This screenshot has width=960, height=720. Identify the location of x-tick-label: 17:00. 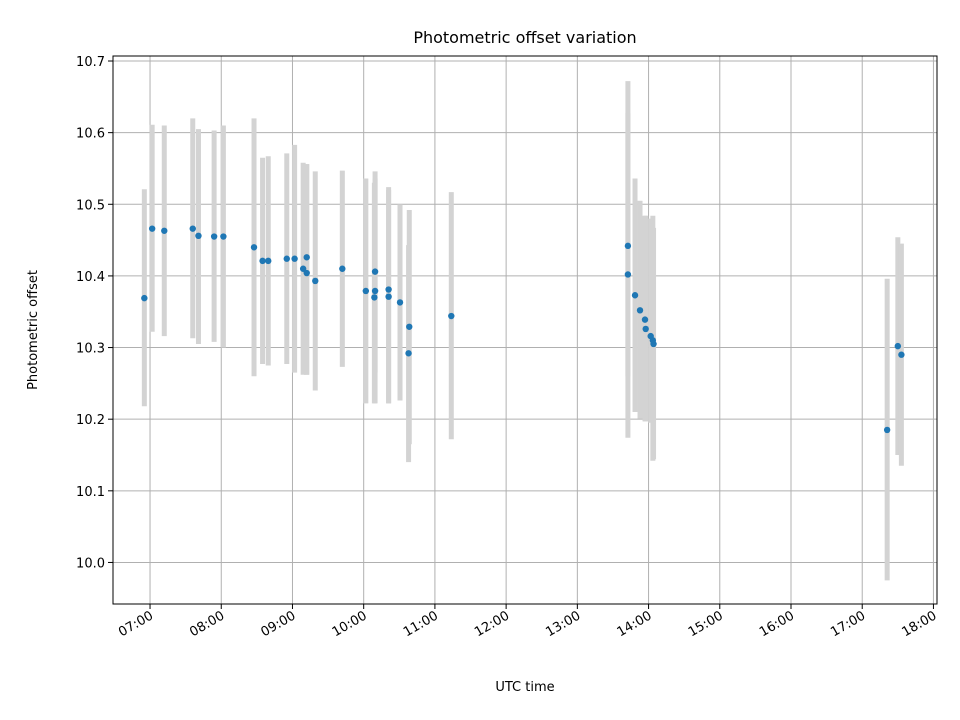
(848, 624).